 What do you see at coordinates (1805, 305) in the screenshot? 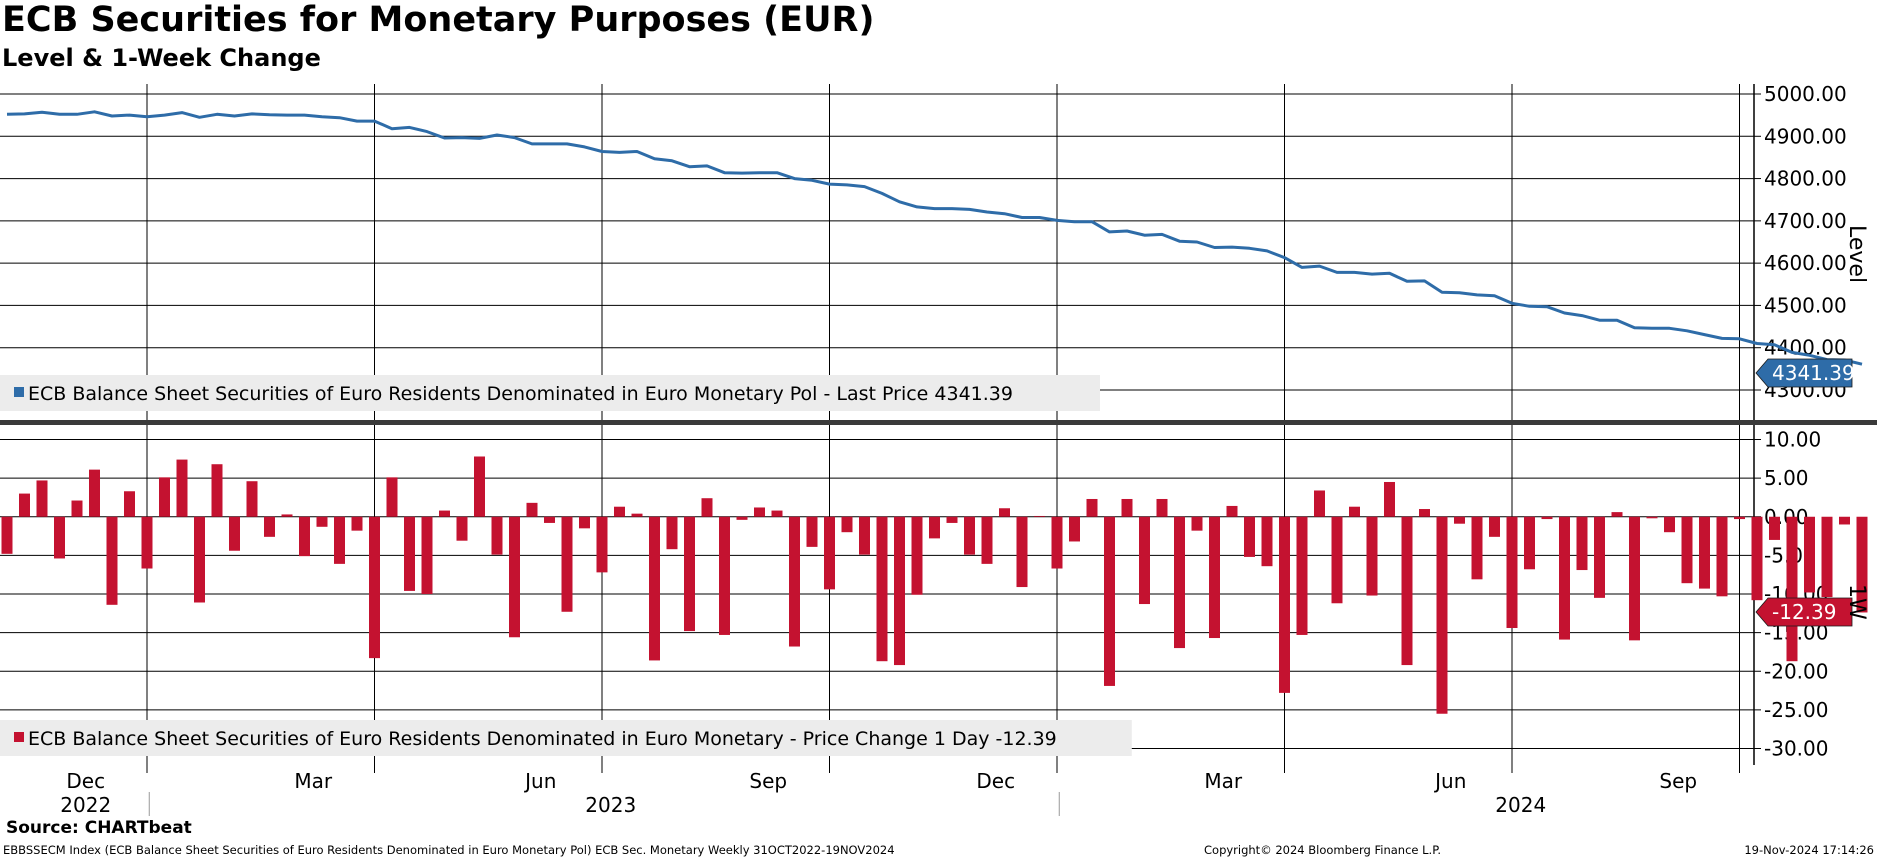
I see `level-tick-label: 4500.00` at bounding box center [1805, 305].